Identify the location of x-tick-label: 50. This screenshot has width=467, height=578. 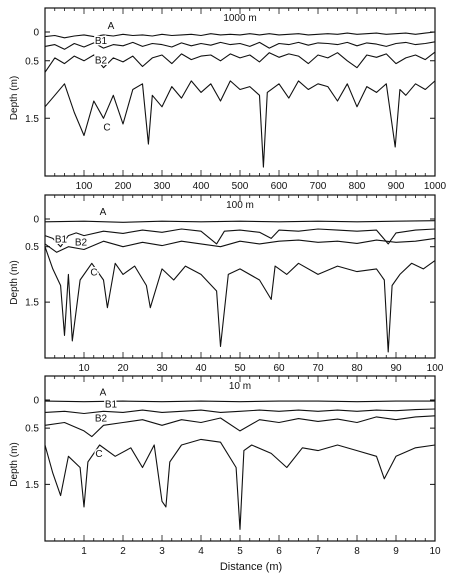
(240, 368).